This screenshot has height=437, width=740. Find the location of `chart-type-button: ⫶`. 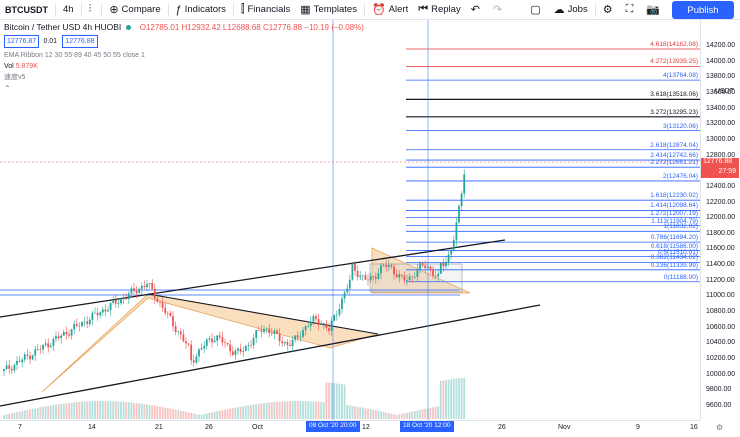

chart-type-button: ⫶ is located at coordinates (92, 10).